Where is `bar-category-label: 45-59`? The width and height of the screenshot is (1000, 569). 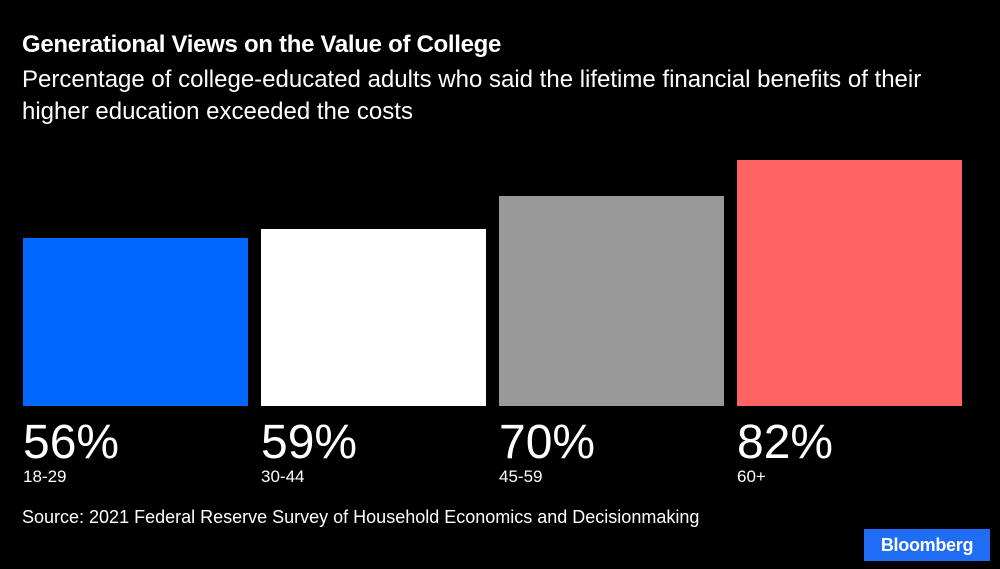
bar-category-label: 45-59 is located at coordinates (520, 476).